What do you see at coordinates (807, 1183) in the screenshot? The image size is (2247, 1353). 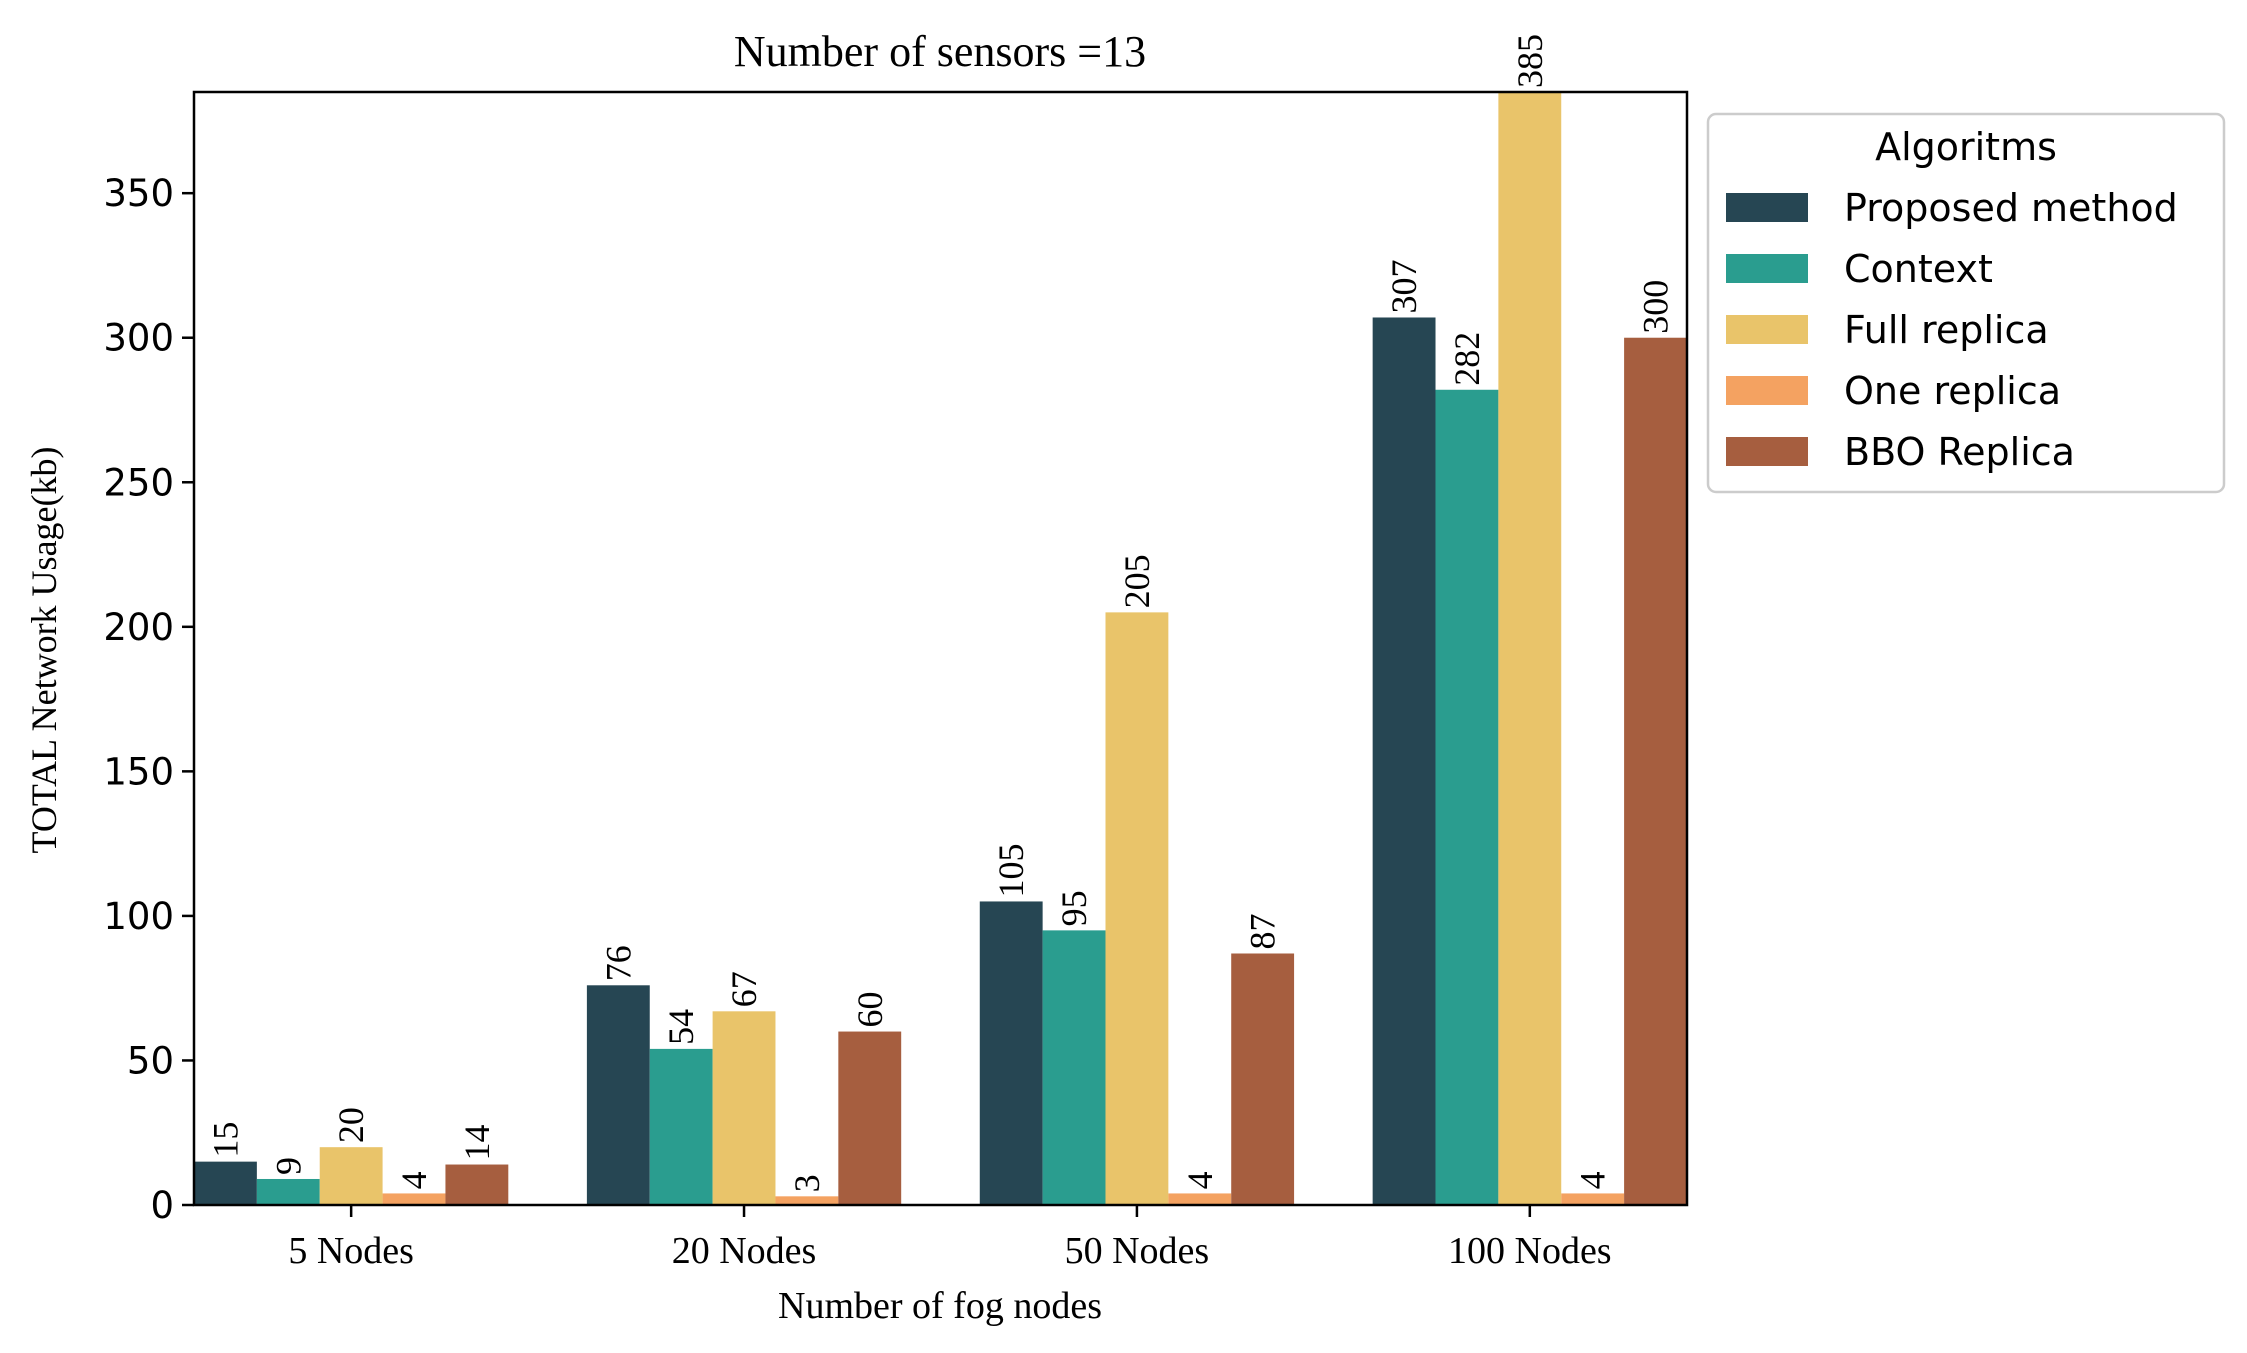 I see `bar-value-label: 3` at bounding box center [807, 1183].